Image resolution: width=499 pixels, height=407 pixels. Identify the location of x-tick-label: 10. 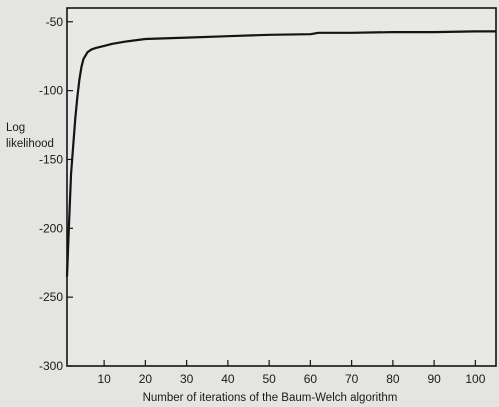
(104, 379).